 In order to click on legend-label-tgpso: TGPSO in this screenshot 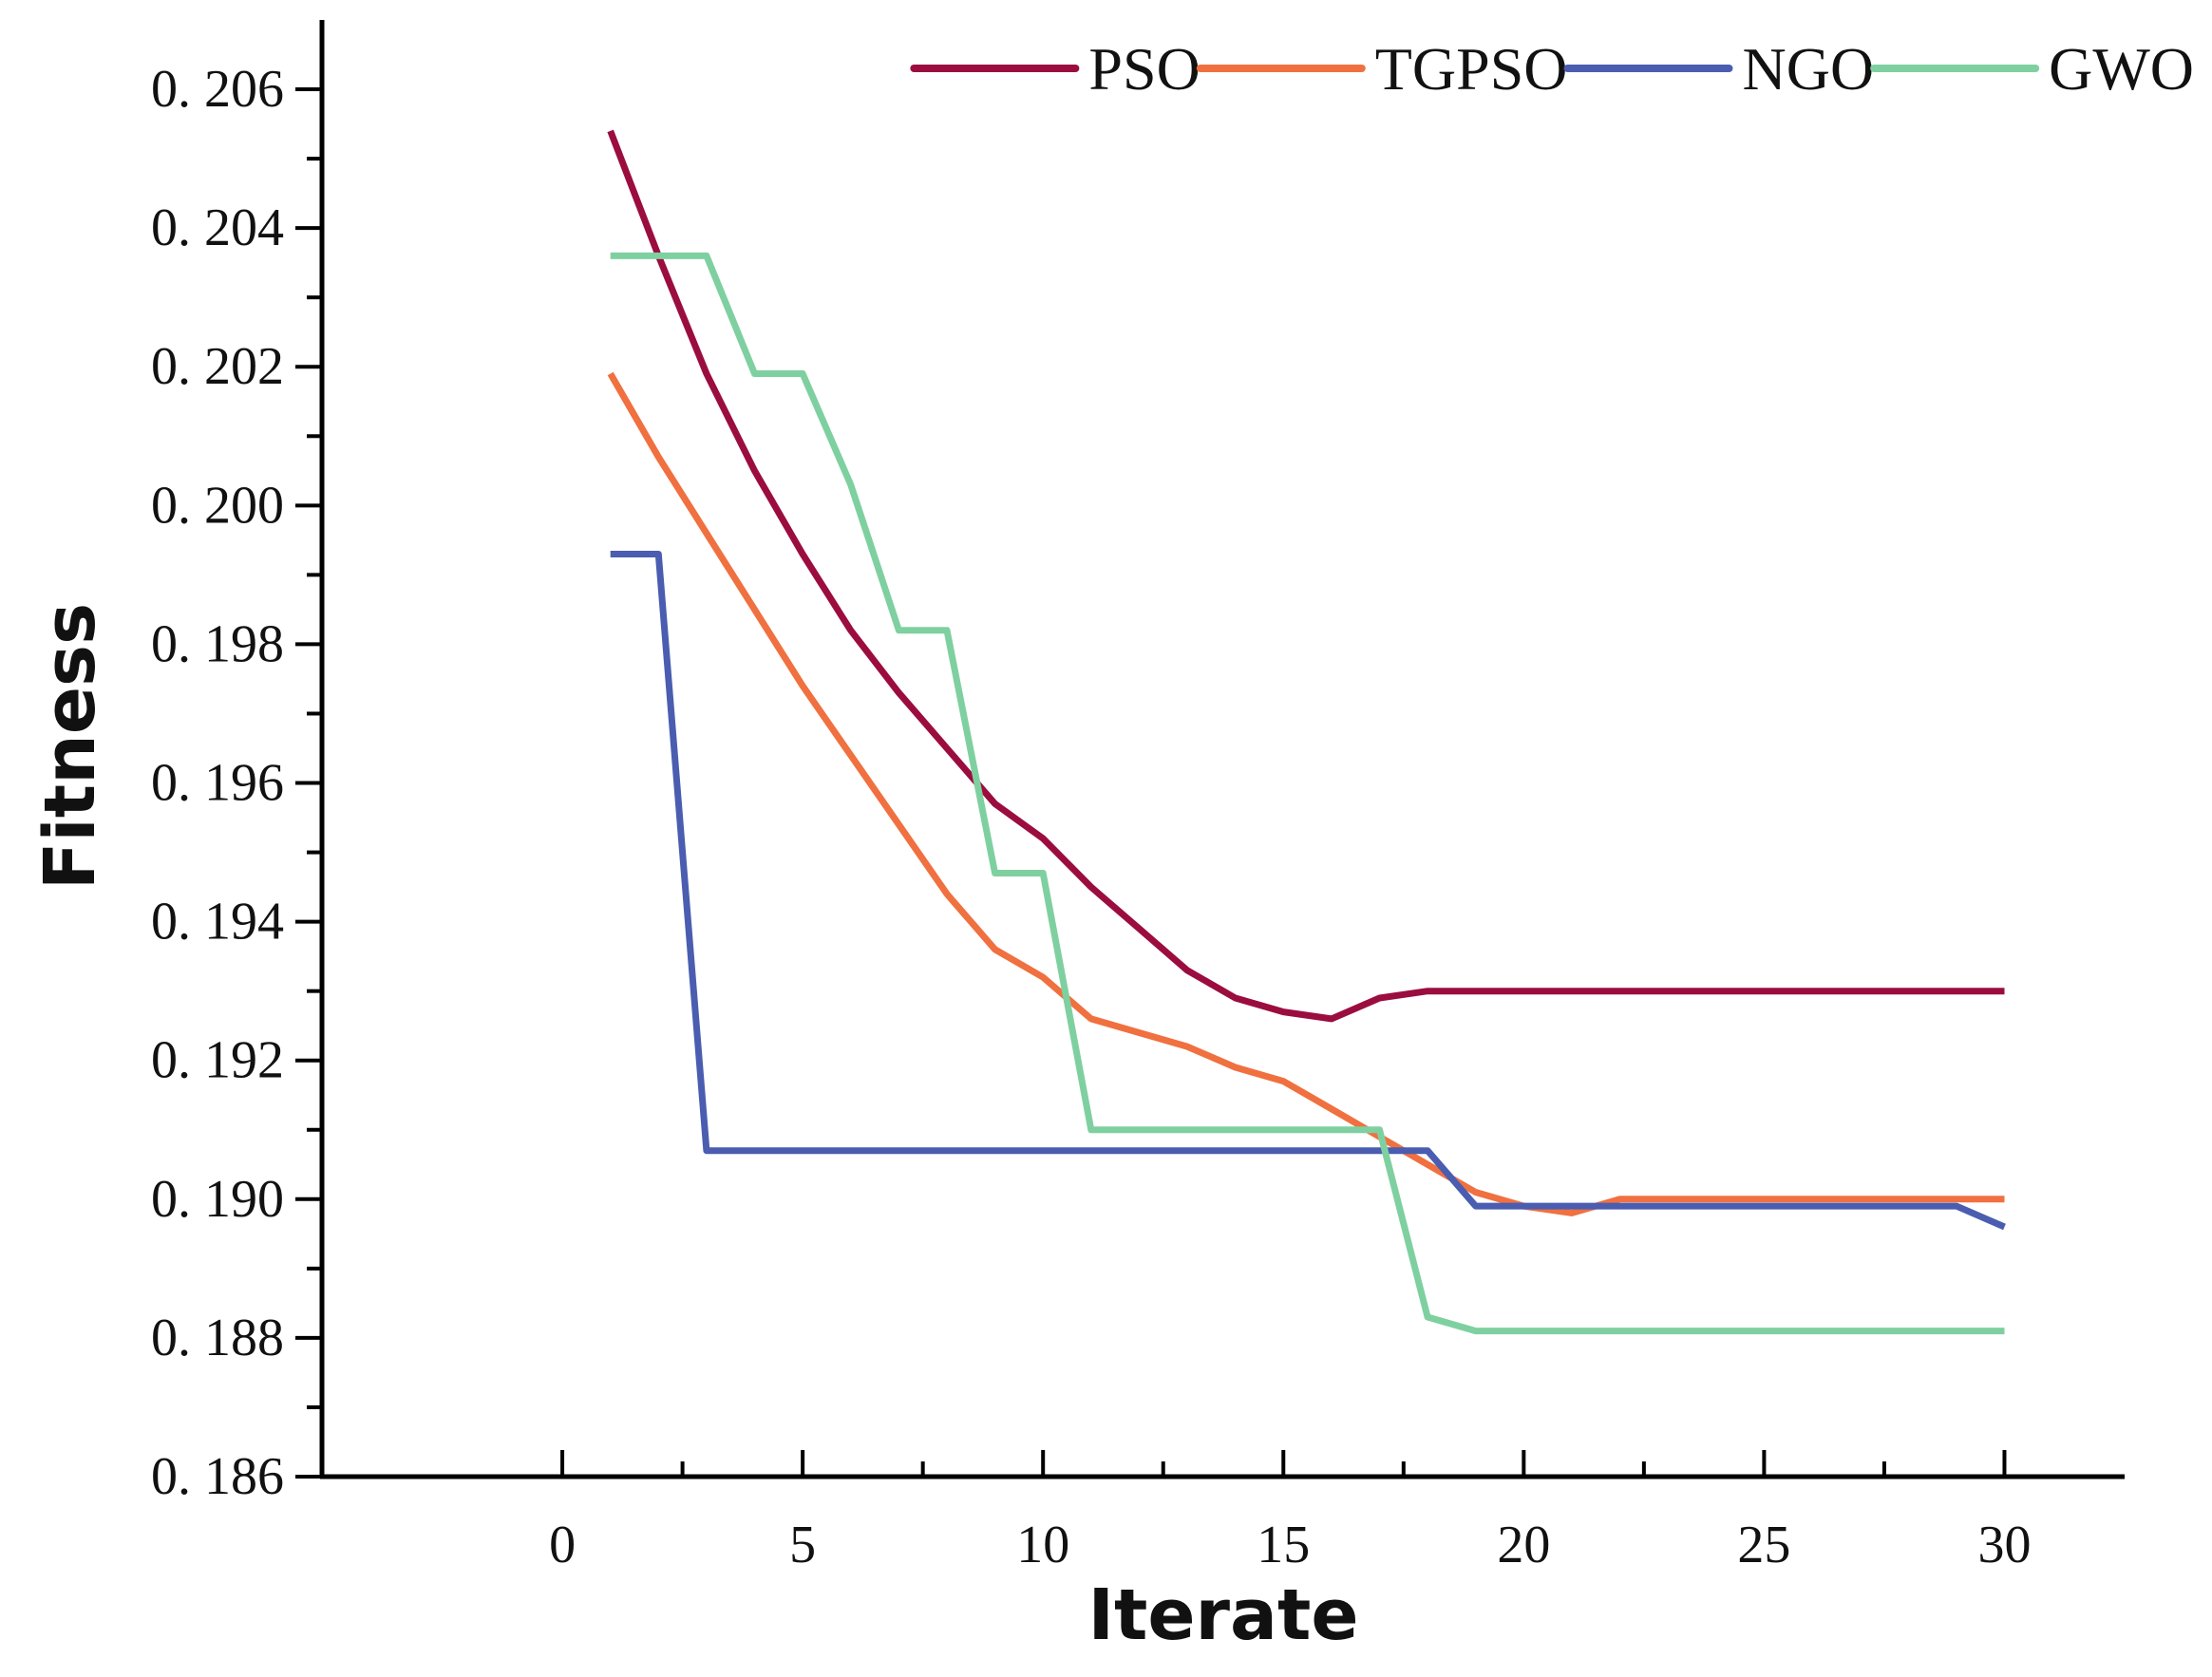, I will do `click(1471, 69)`.